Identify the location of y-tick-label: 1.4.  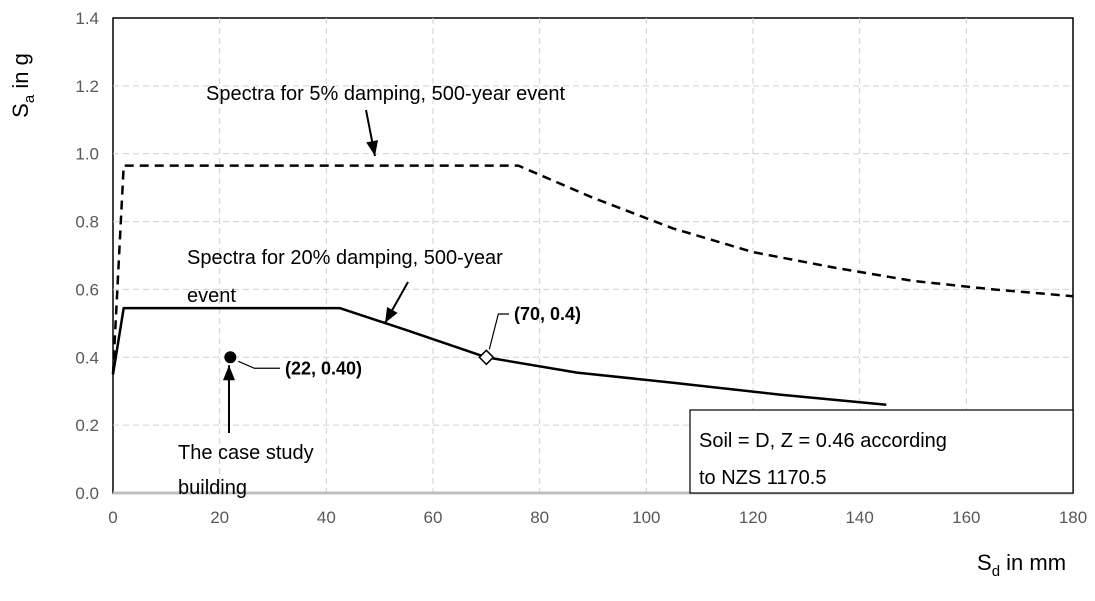
(87, 18).